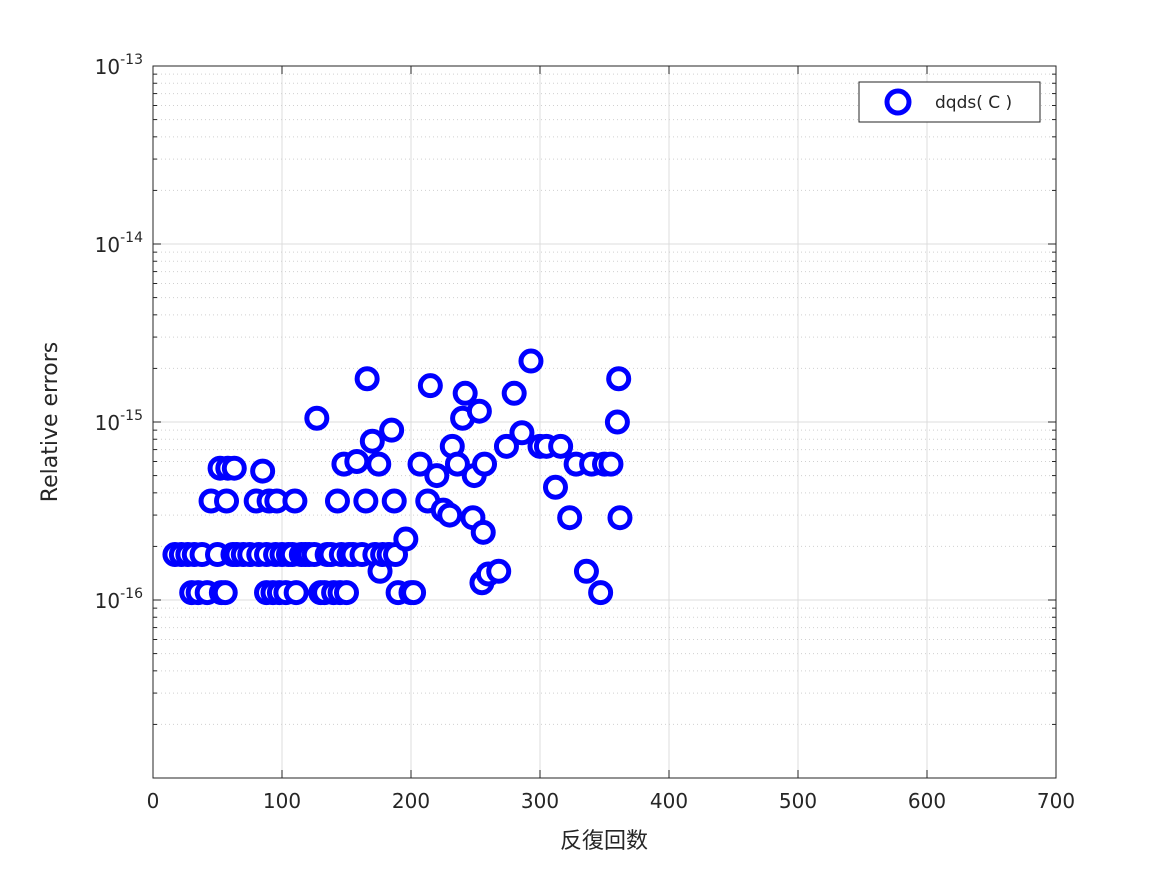 The width and height of the screenshot is (1167, 879). What do you see at coordinates (119, 599) in the screenshot?
I see `y-tick-label: 10-16` at bounding box center [119, 599].